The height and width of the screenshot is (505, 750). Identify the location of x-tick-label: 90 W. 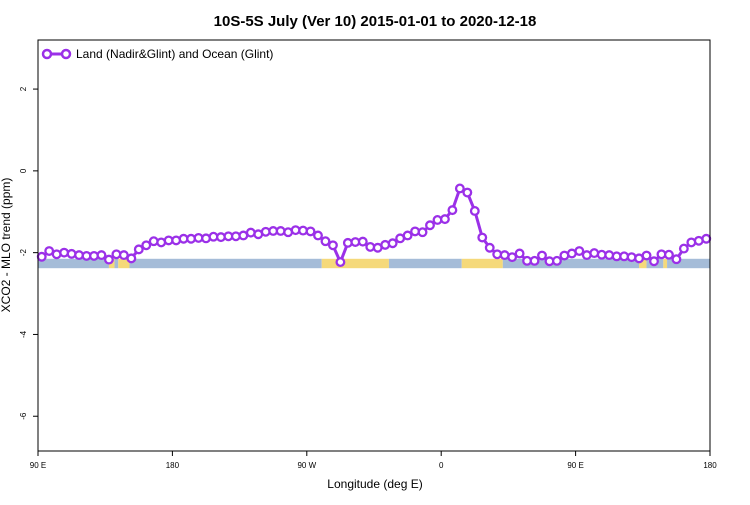
(306, 465).